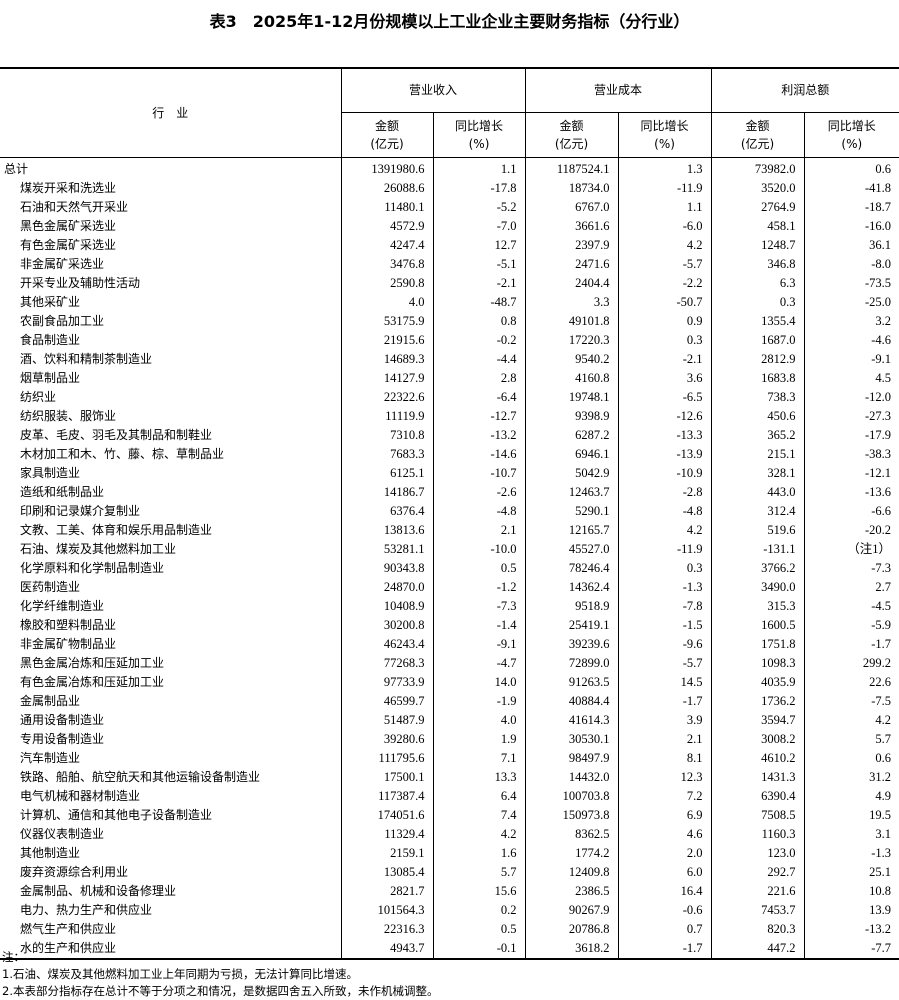  I want to click on profit-amount: 1600.5, so click(757, 625).